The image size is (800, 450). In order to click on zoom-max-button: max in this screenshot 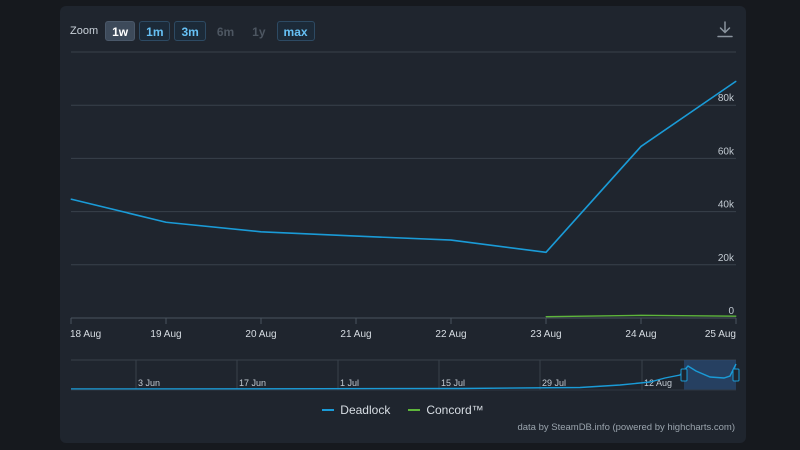, I will do `click(295, 31)`.